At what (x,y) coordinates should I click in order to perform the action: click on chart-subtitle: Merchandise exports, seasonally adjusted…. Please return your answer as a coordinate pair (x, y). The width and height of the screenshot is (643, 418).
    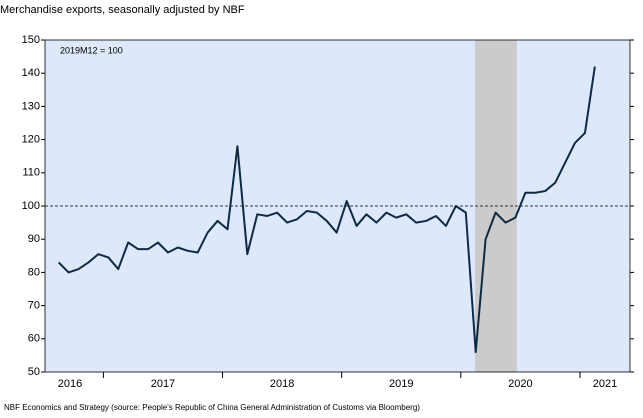
    Looking at the image, I should click on (122, 10).